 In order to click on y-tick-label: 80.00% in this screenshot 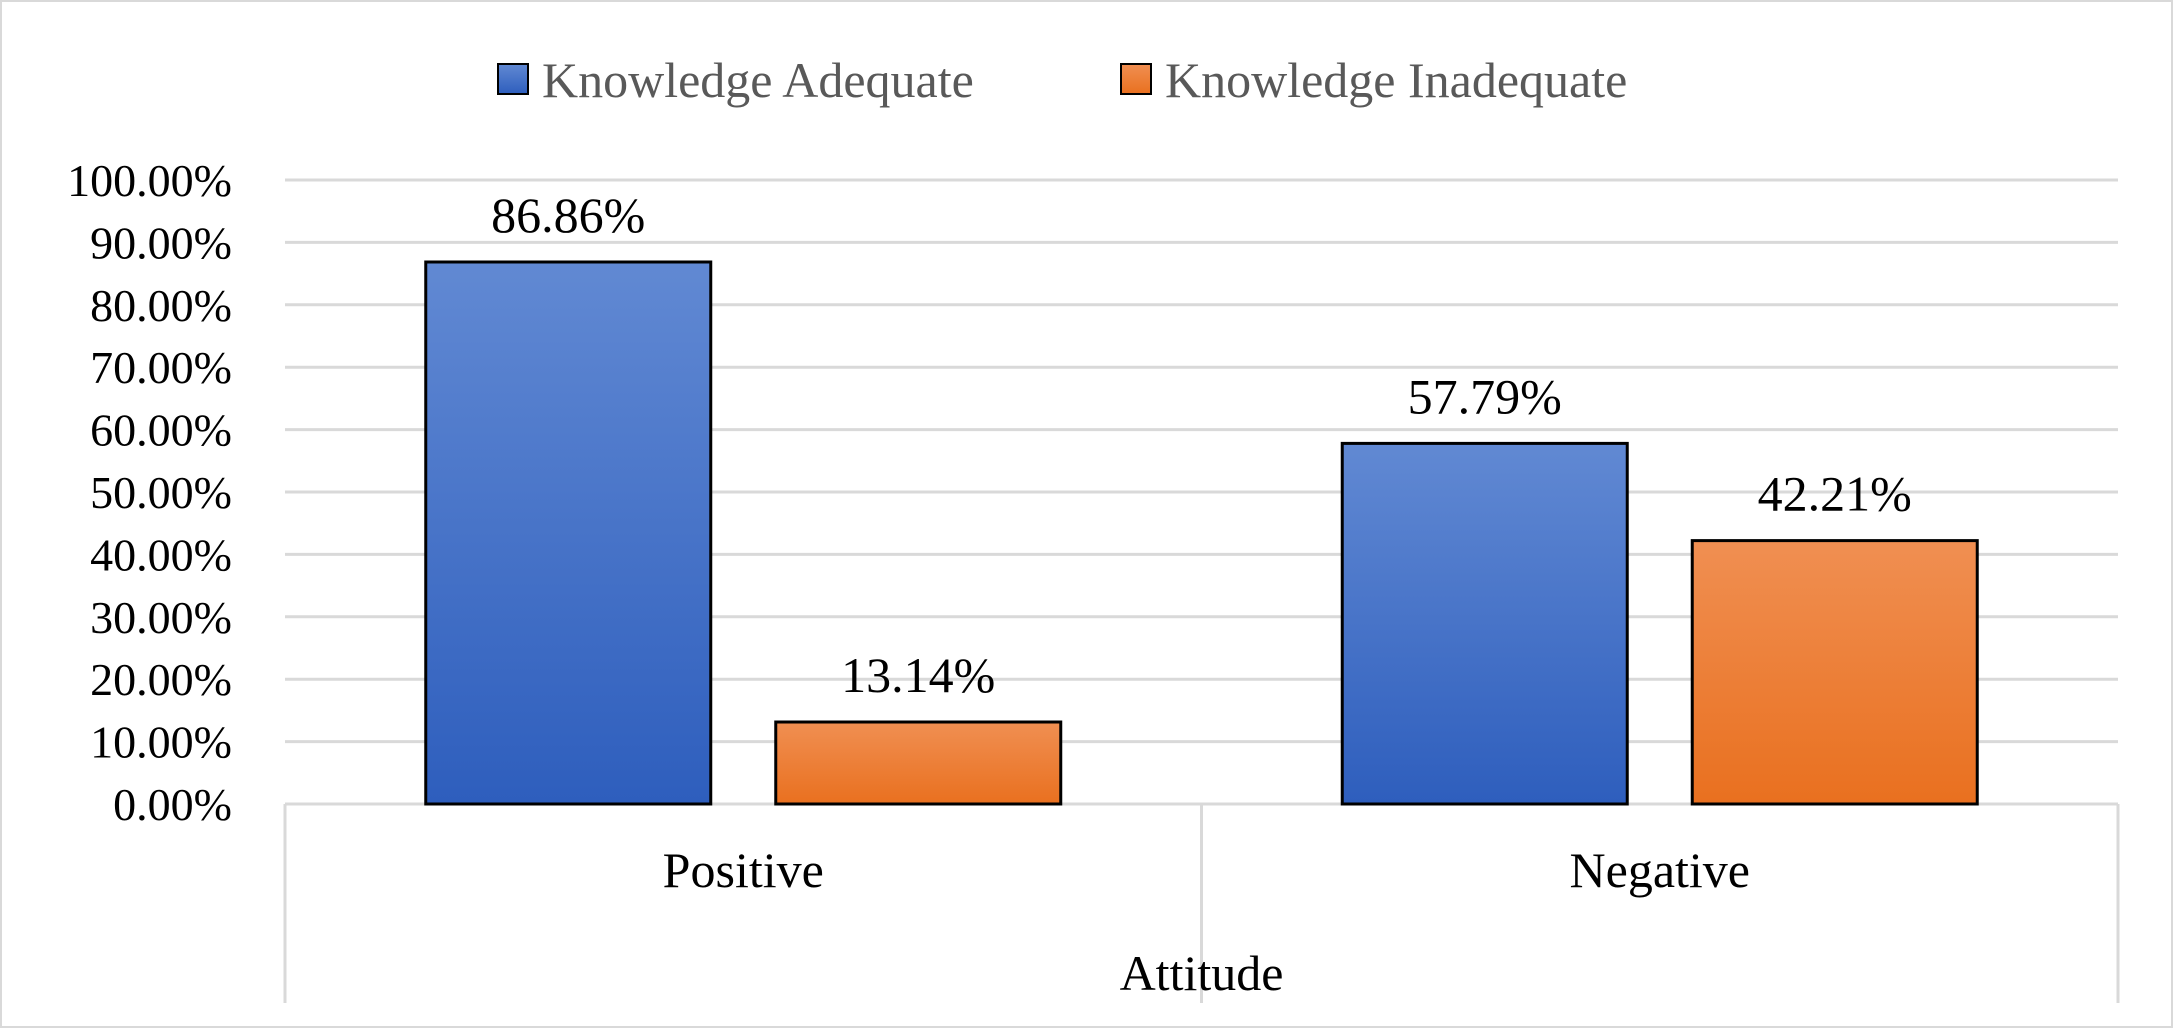, I will do `click(161, 305)`.